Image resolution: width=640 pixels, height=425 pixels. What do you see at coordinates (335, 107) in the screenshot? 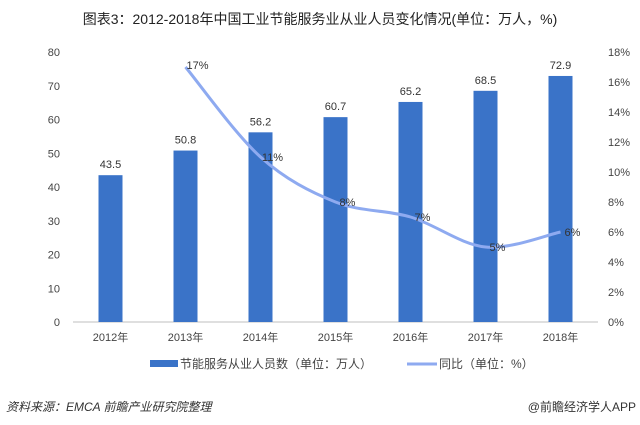
I see `bar-data-label: 60.7` at bounding box center [335, 107].